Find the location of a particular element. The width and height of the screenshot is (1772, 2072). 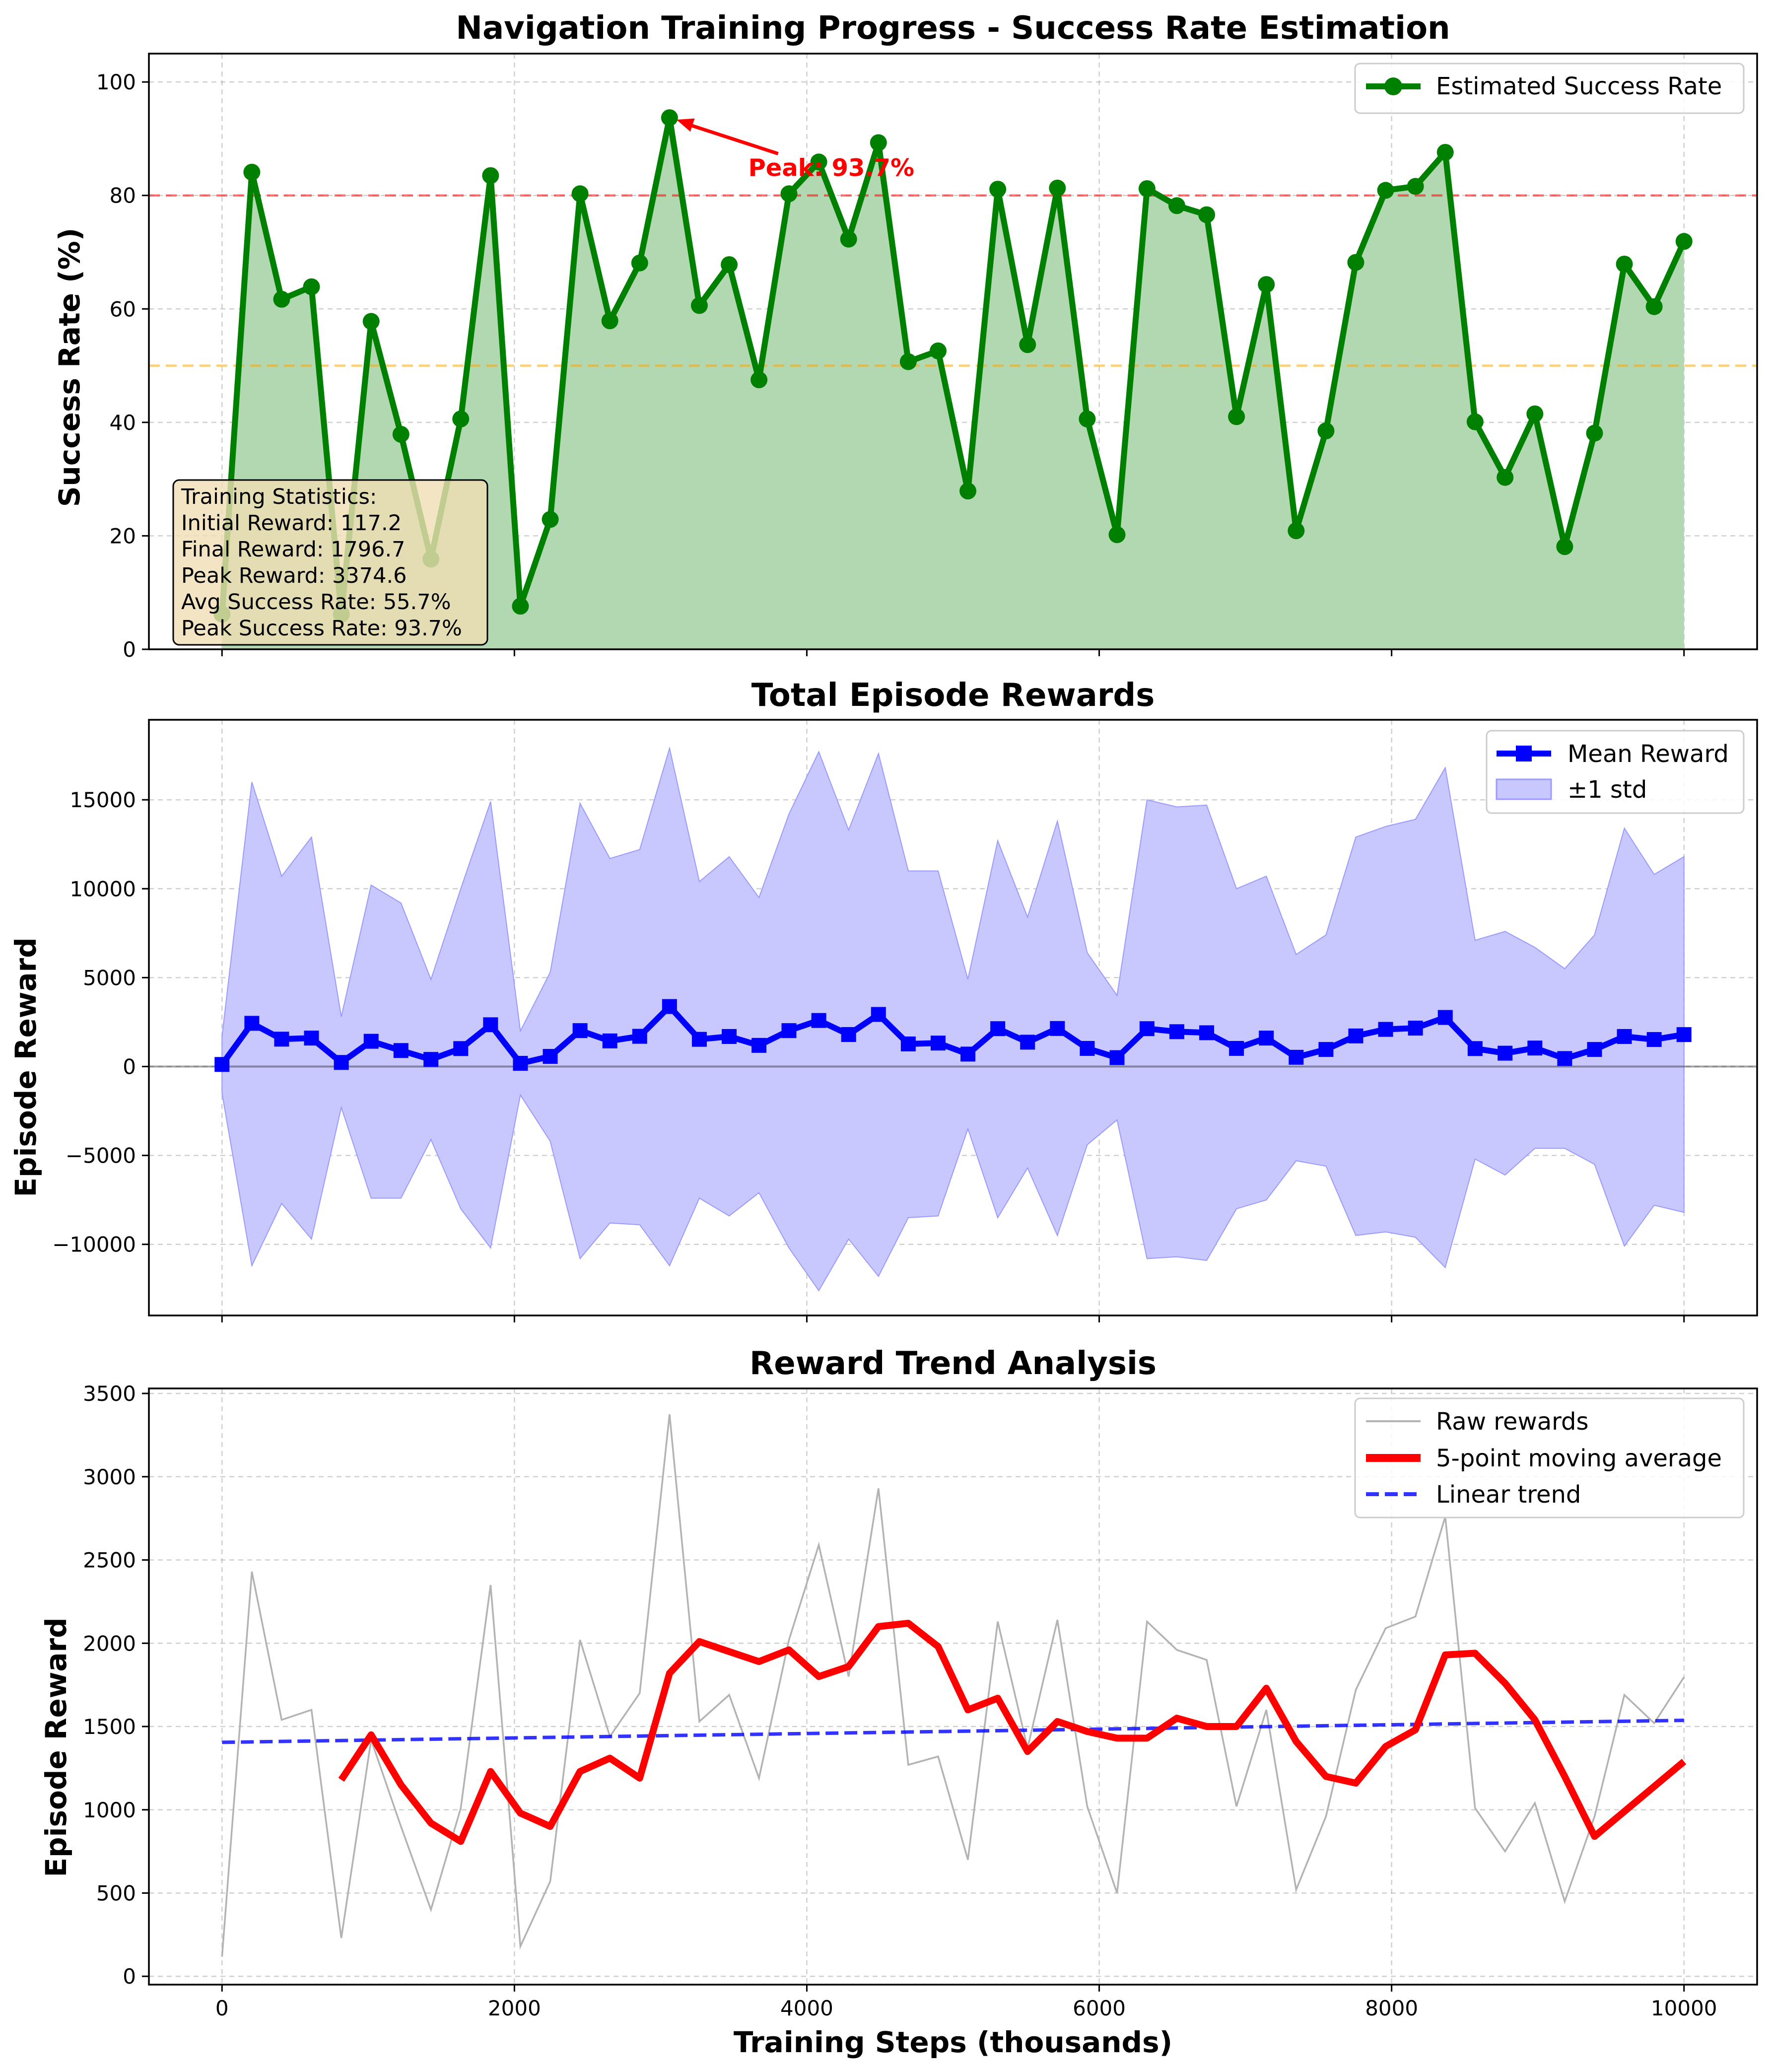

panel-2-ylabel: Episode Reward is located at coordinates (26, 1067).